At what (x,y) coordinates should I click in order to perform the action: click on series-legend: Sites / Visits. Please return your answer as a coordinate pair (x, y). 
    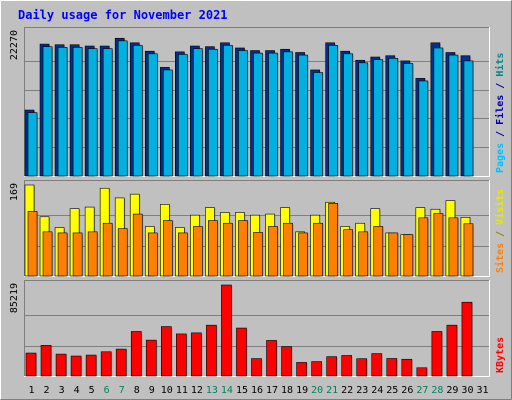
    Looking at the image, I should click on (500, 231).